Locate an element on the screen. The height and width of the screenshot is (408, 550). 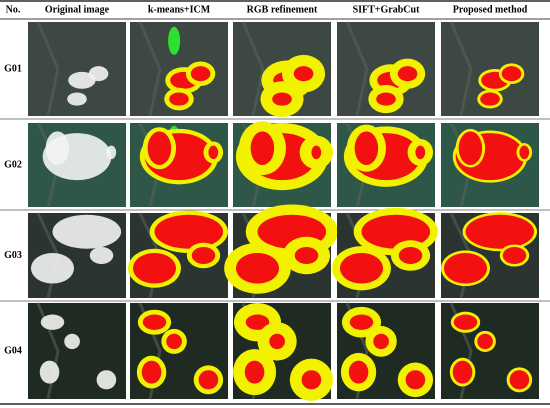
column-header: Original image is located at coordinates (77, 9).